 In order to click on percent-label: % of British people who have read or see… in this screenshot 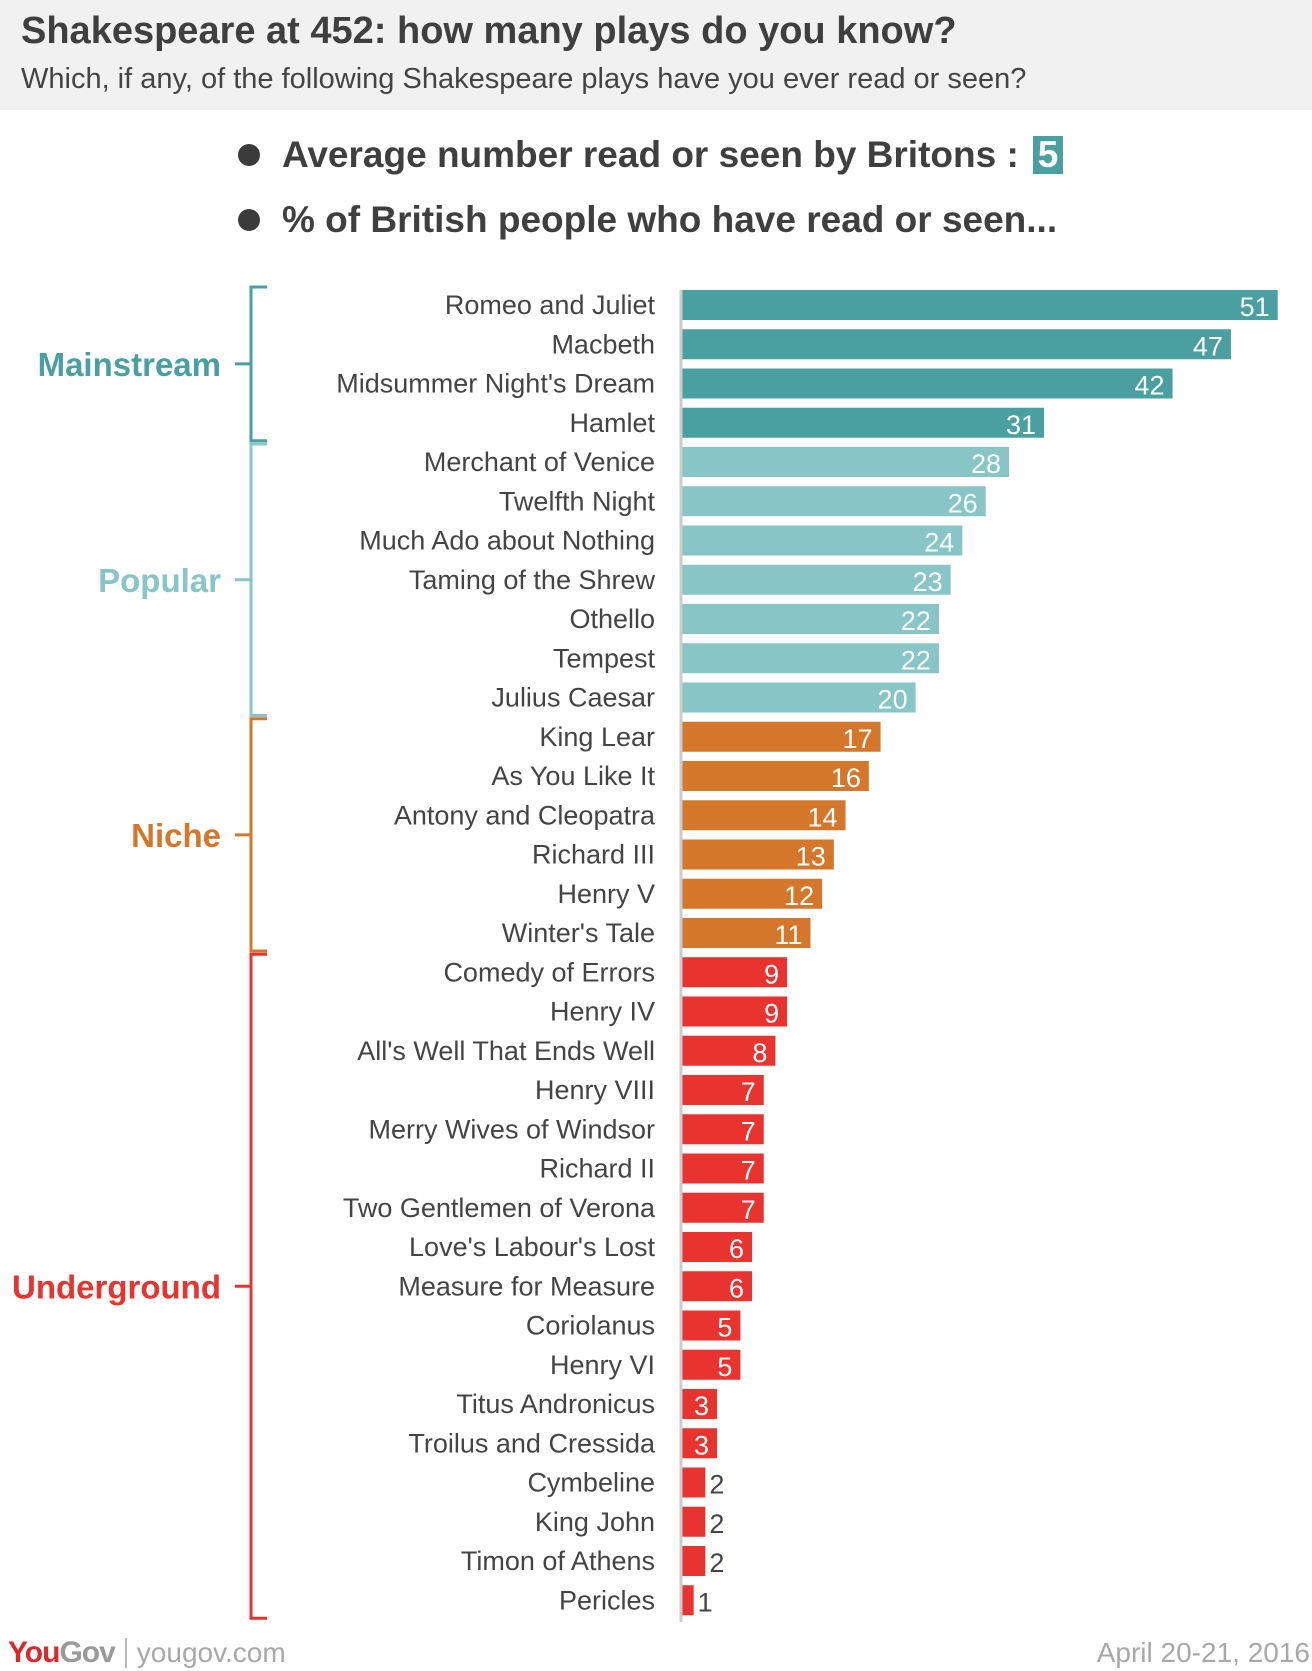, I will do `click(670, 219)`.